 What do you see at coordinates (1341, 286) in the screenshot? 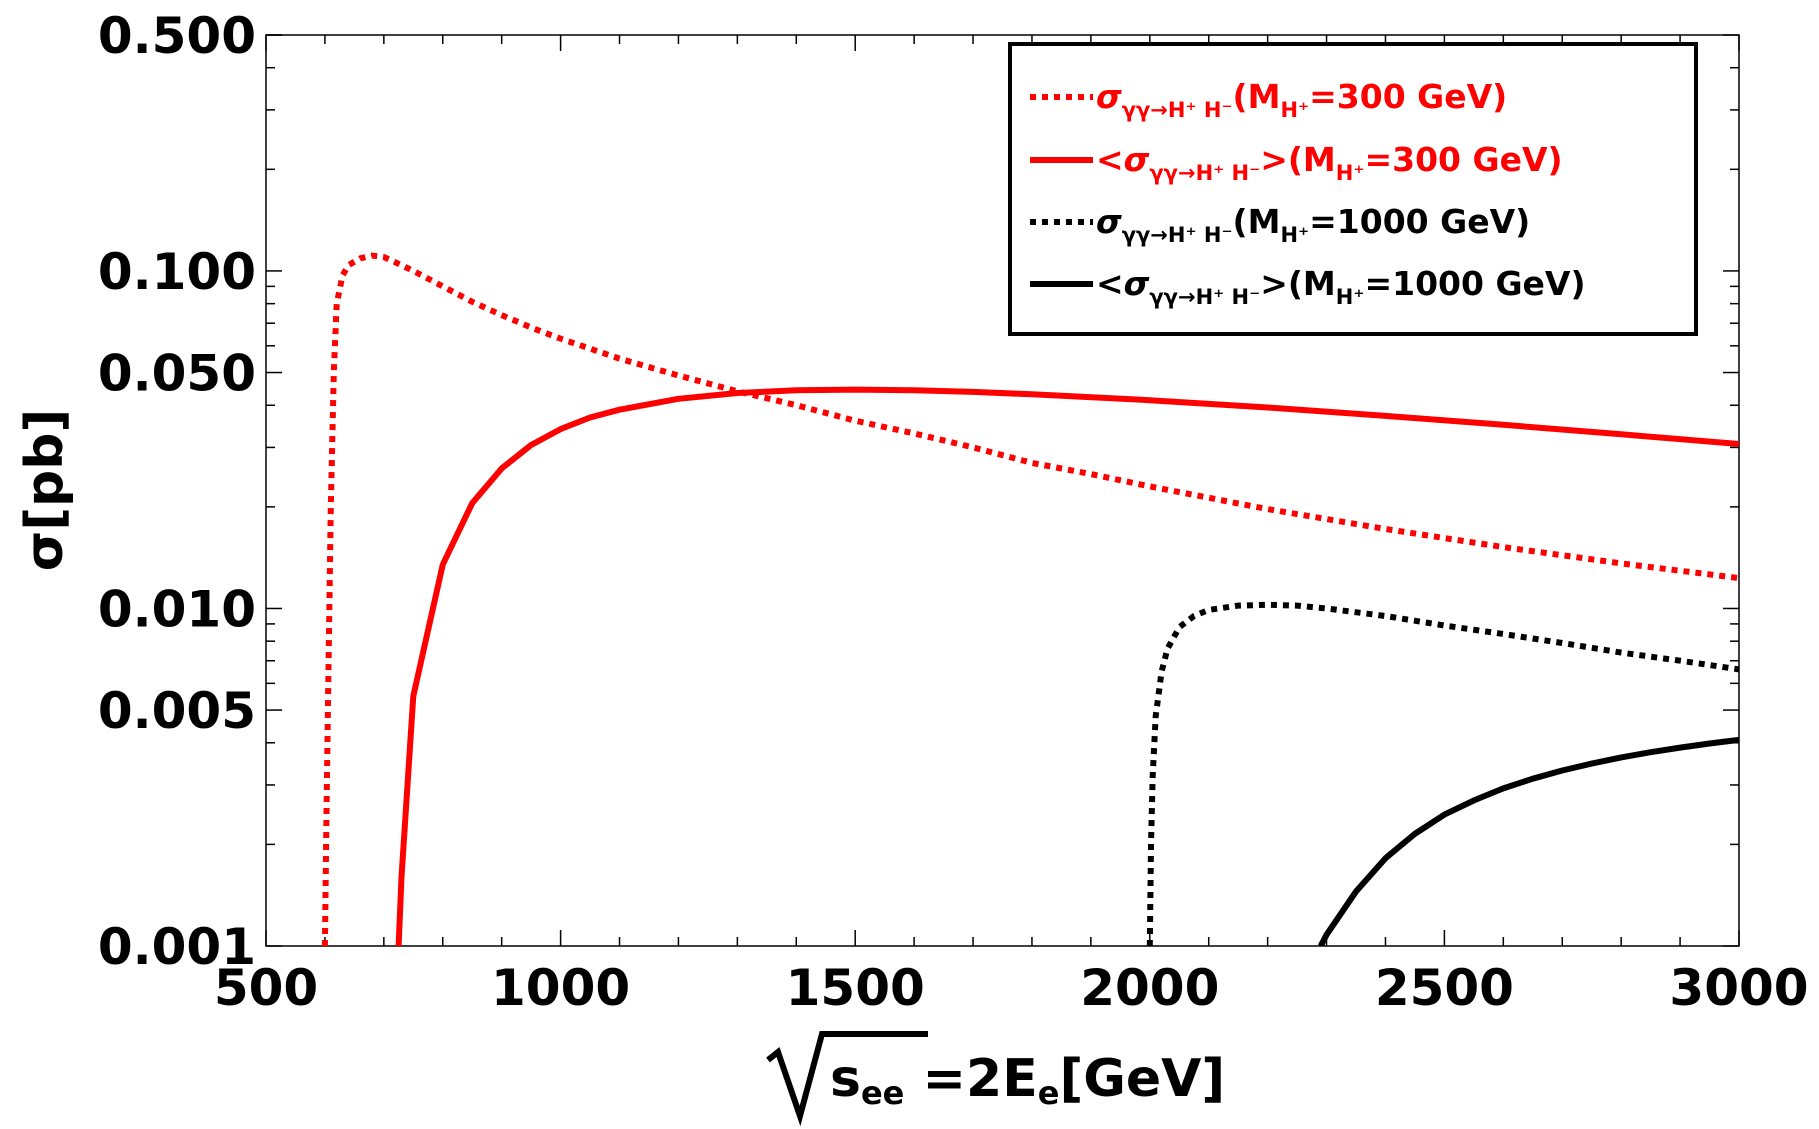
I see `legend-label-4: <σγγ→H⁺ H⁻>(MH⁺=1000 GeV)` at bounding box center [1341, 286].